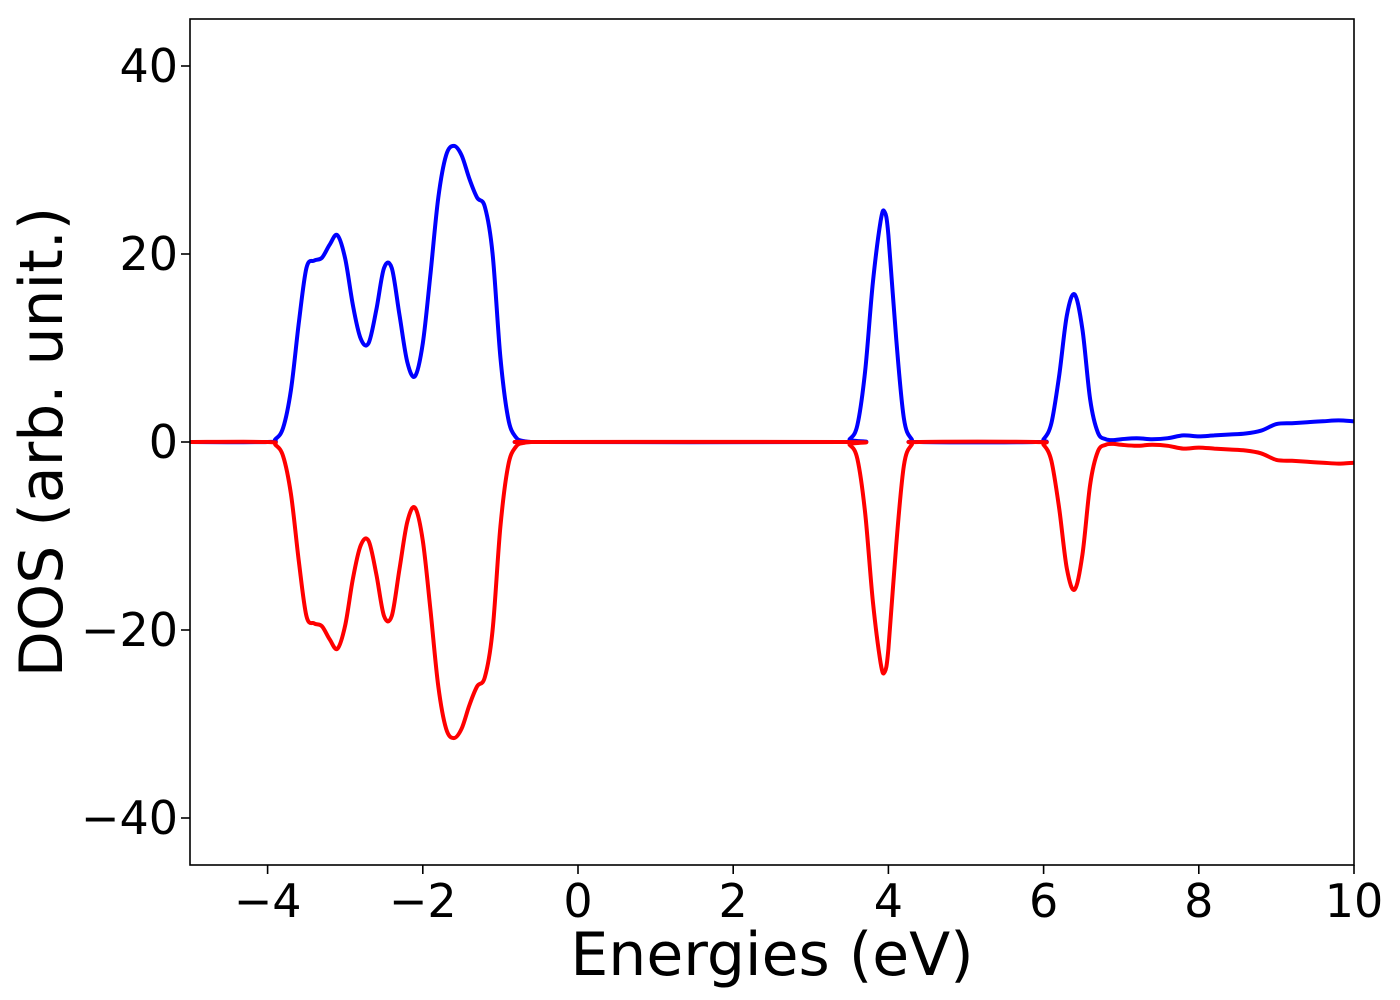 This screenshot has width=1400, height=1000. I want to click on x-tick-label: 10, so click(1354, 901).